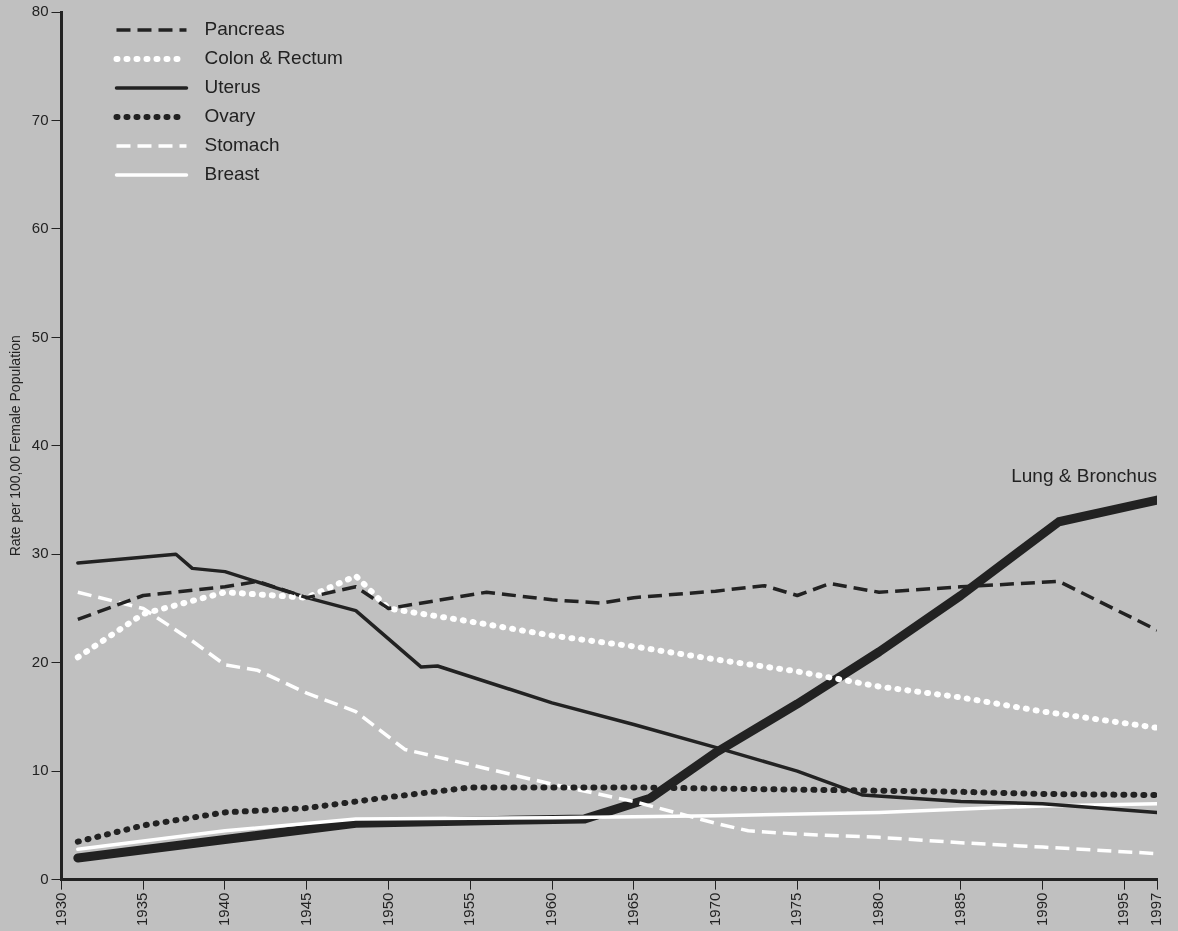 The width and height of the screenshot is (1178, 931). Describe the element at coordinates (273, 58) in the screenshot. I see `legend-label: Colon & Rectum` at that location.